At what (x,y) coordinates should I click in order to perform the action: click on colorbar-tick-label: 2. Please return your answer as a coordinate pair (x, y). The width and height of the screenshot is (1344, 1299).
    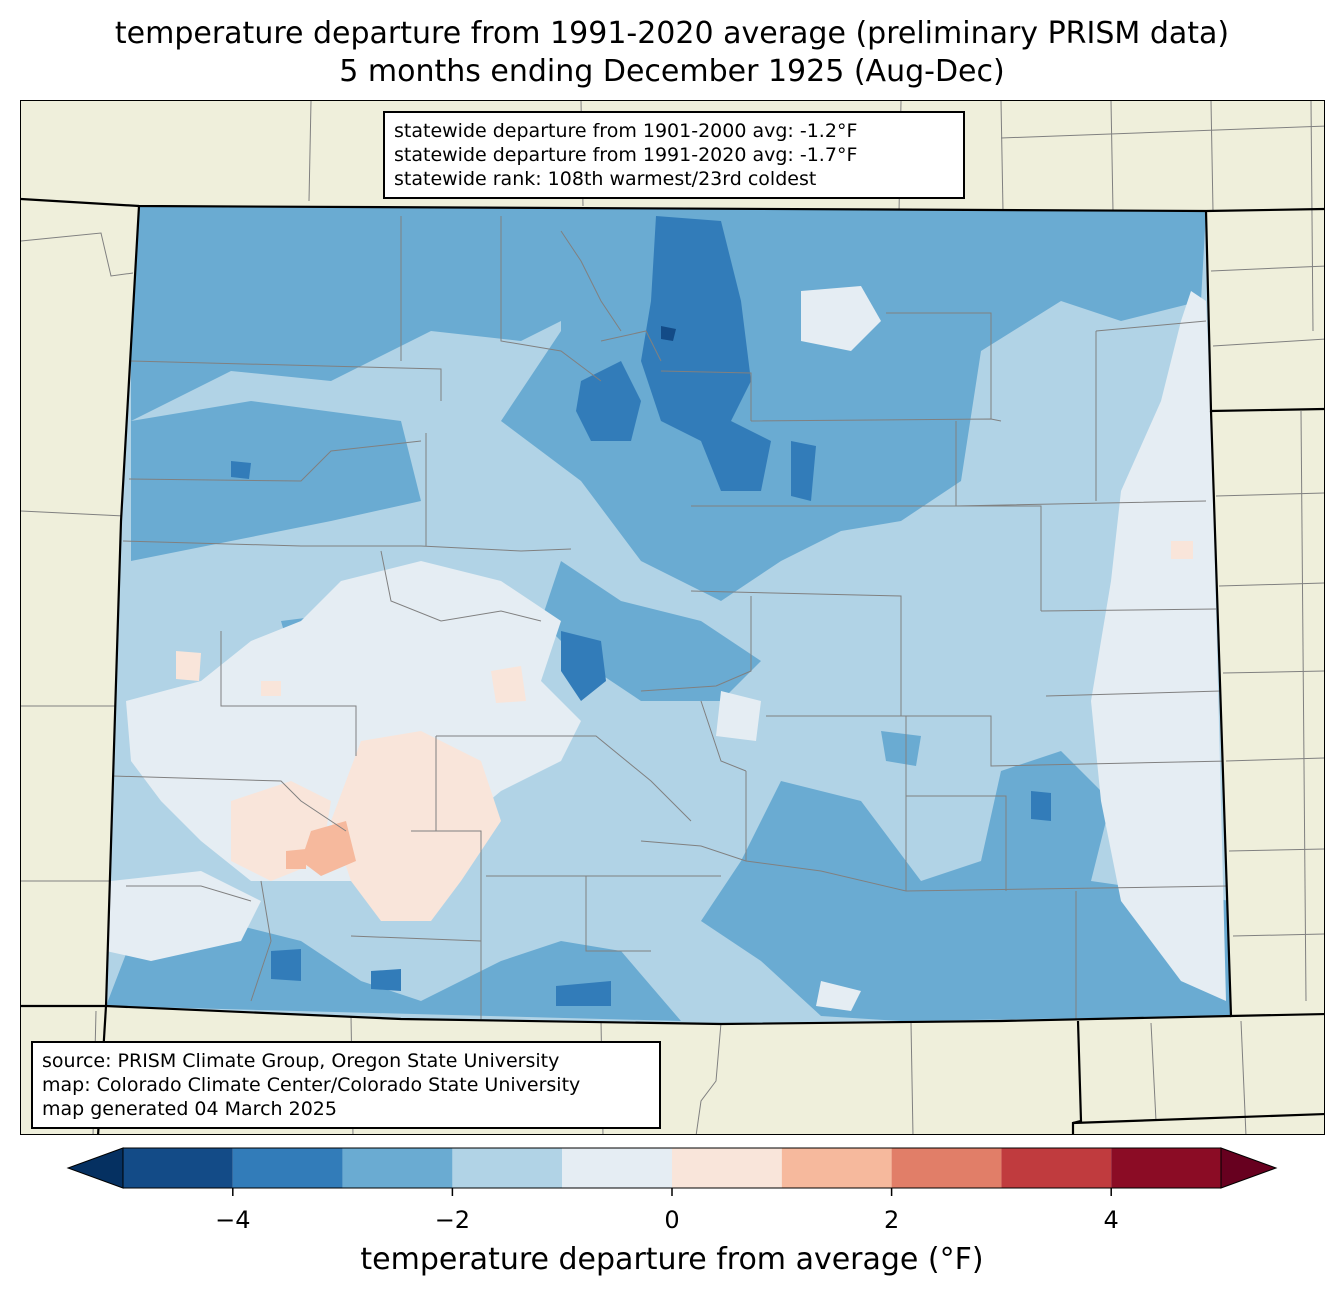
    Looking at the image, I should click on (891, 1220).